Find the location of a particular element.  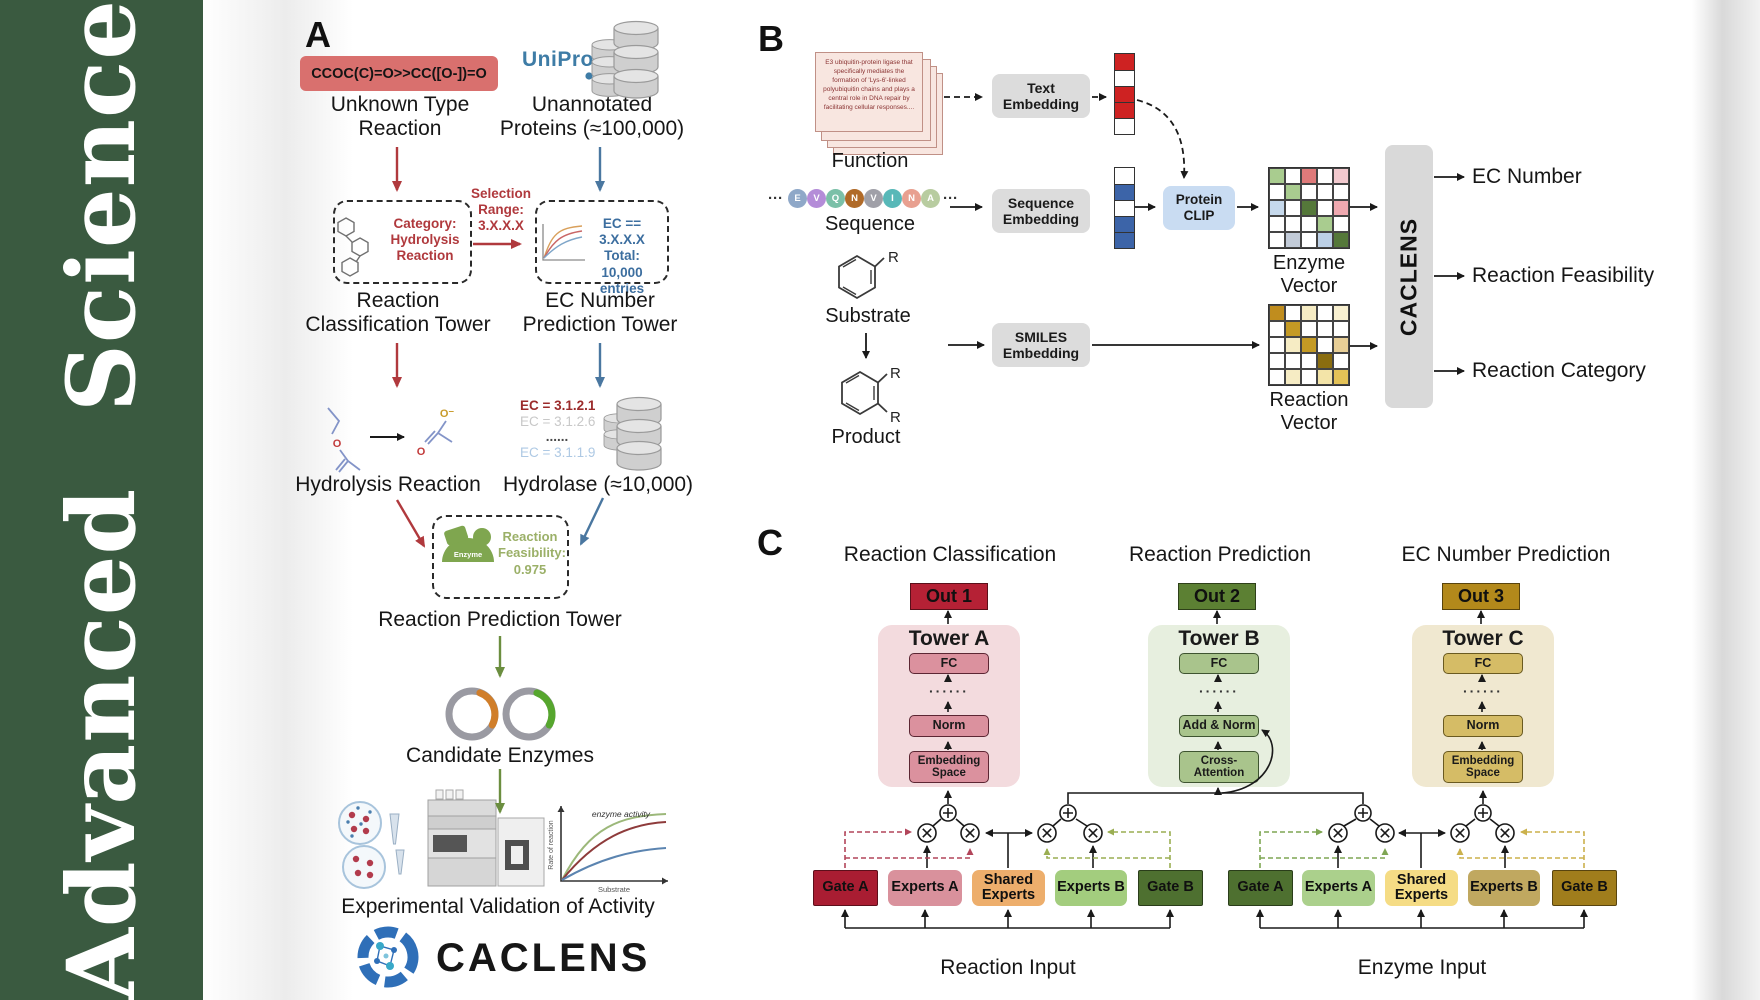

tower-a-dots: ······ is located at coordinates (949, 691).